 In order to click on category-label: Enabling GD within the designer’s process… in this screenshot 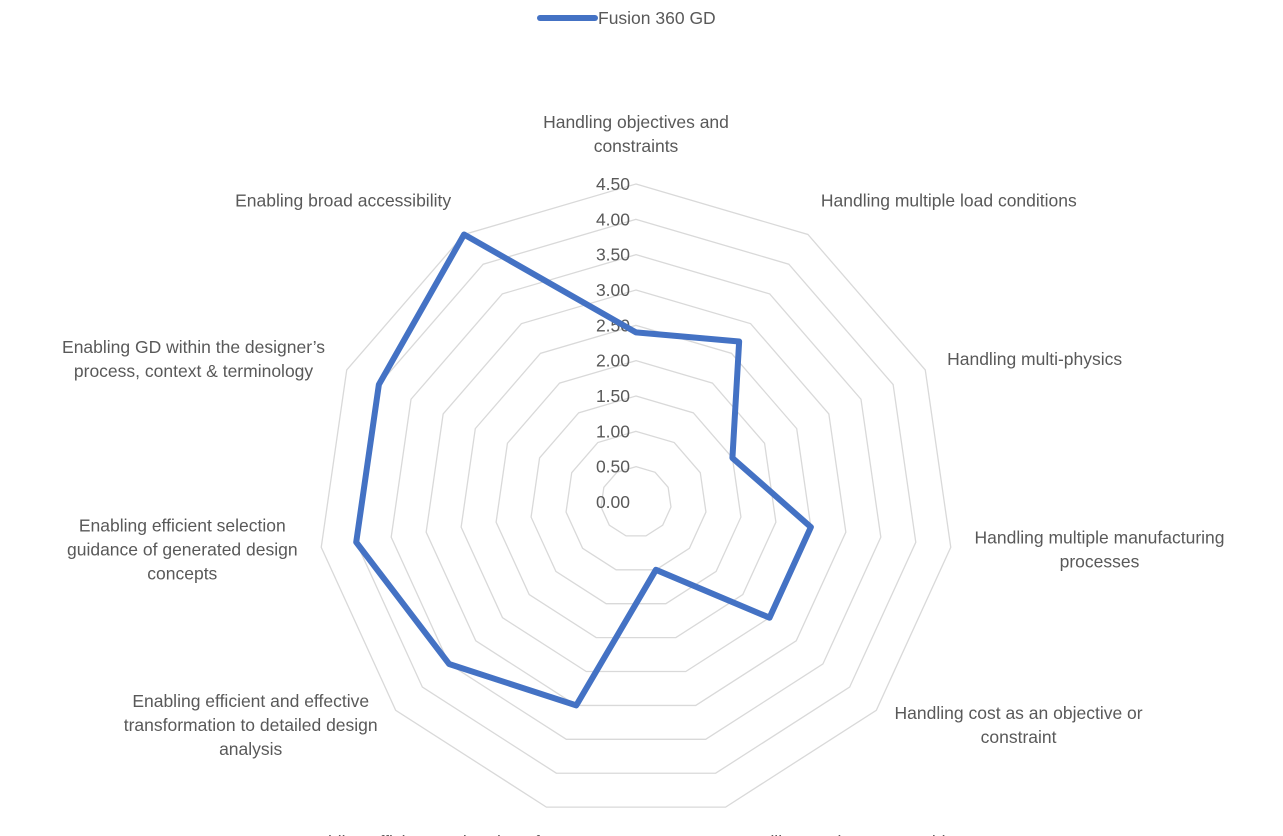, I will do `click(193, 359)`.